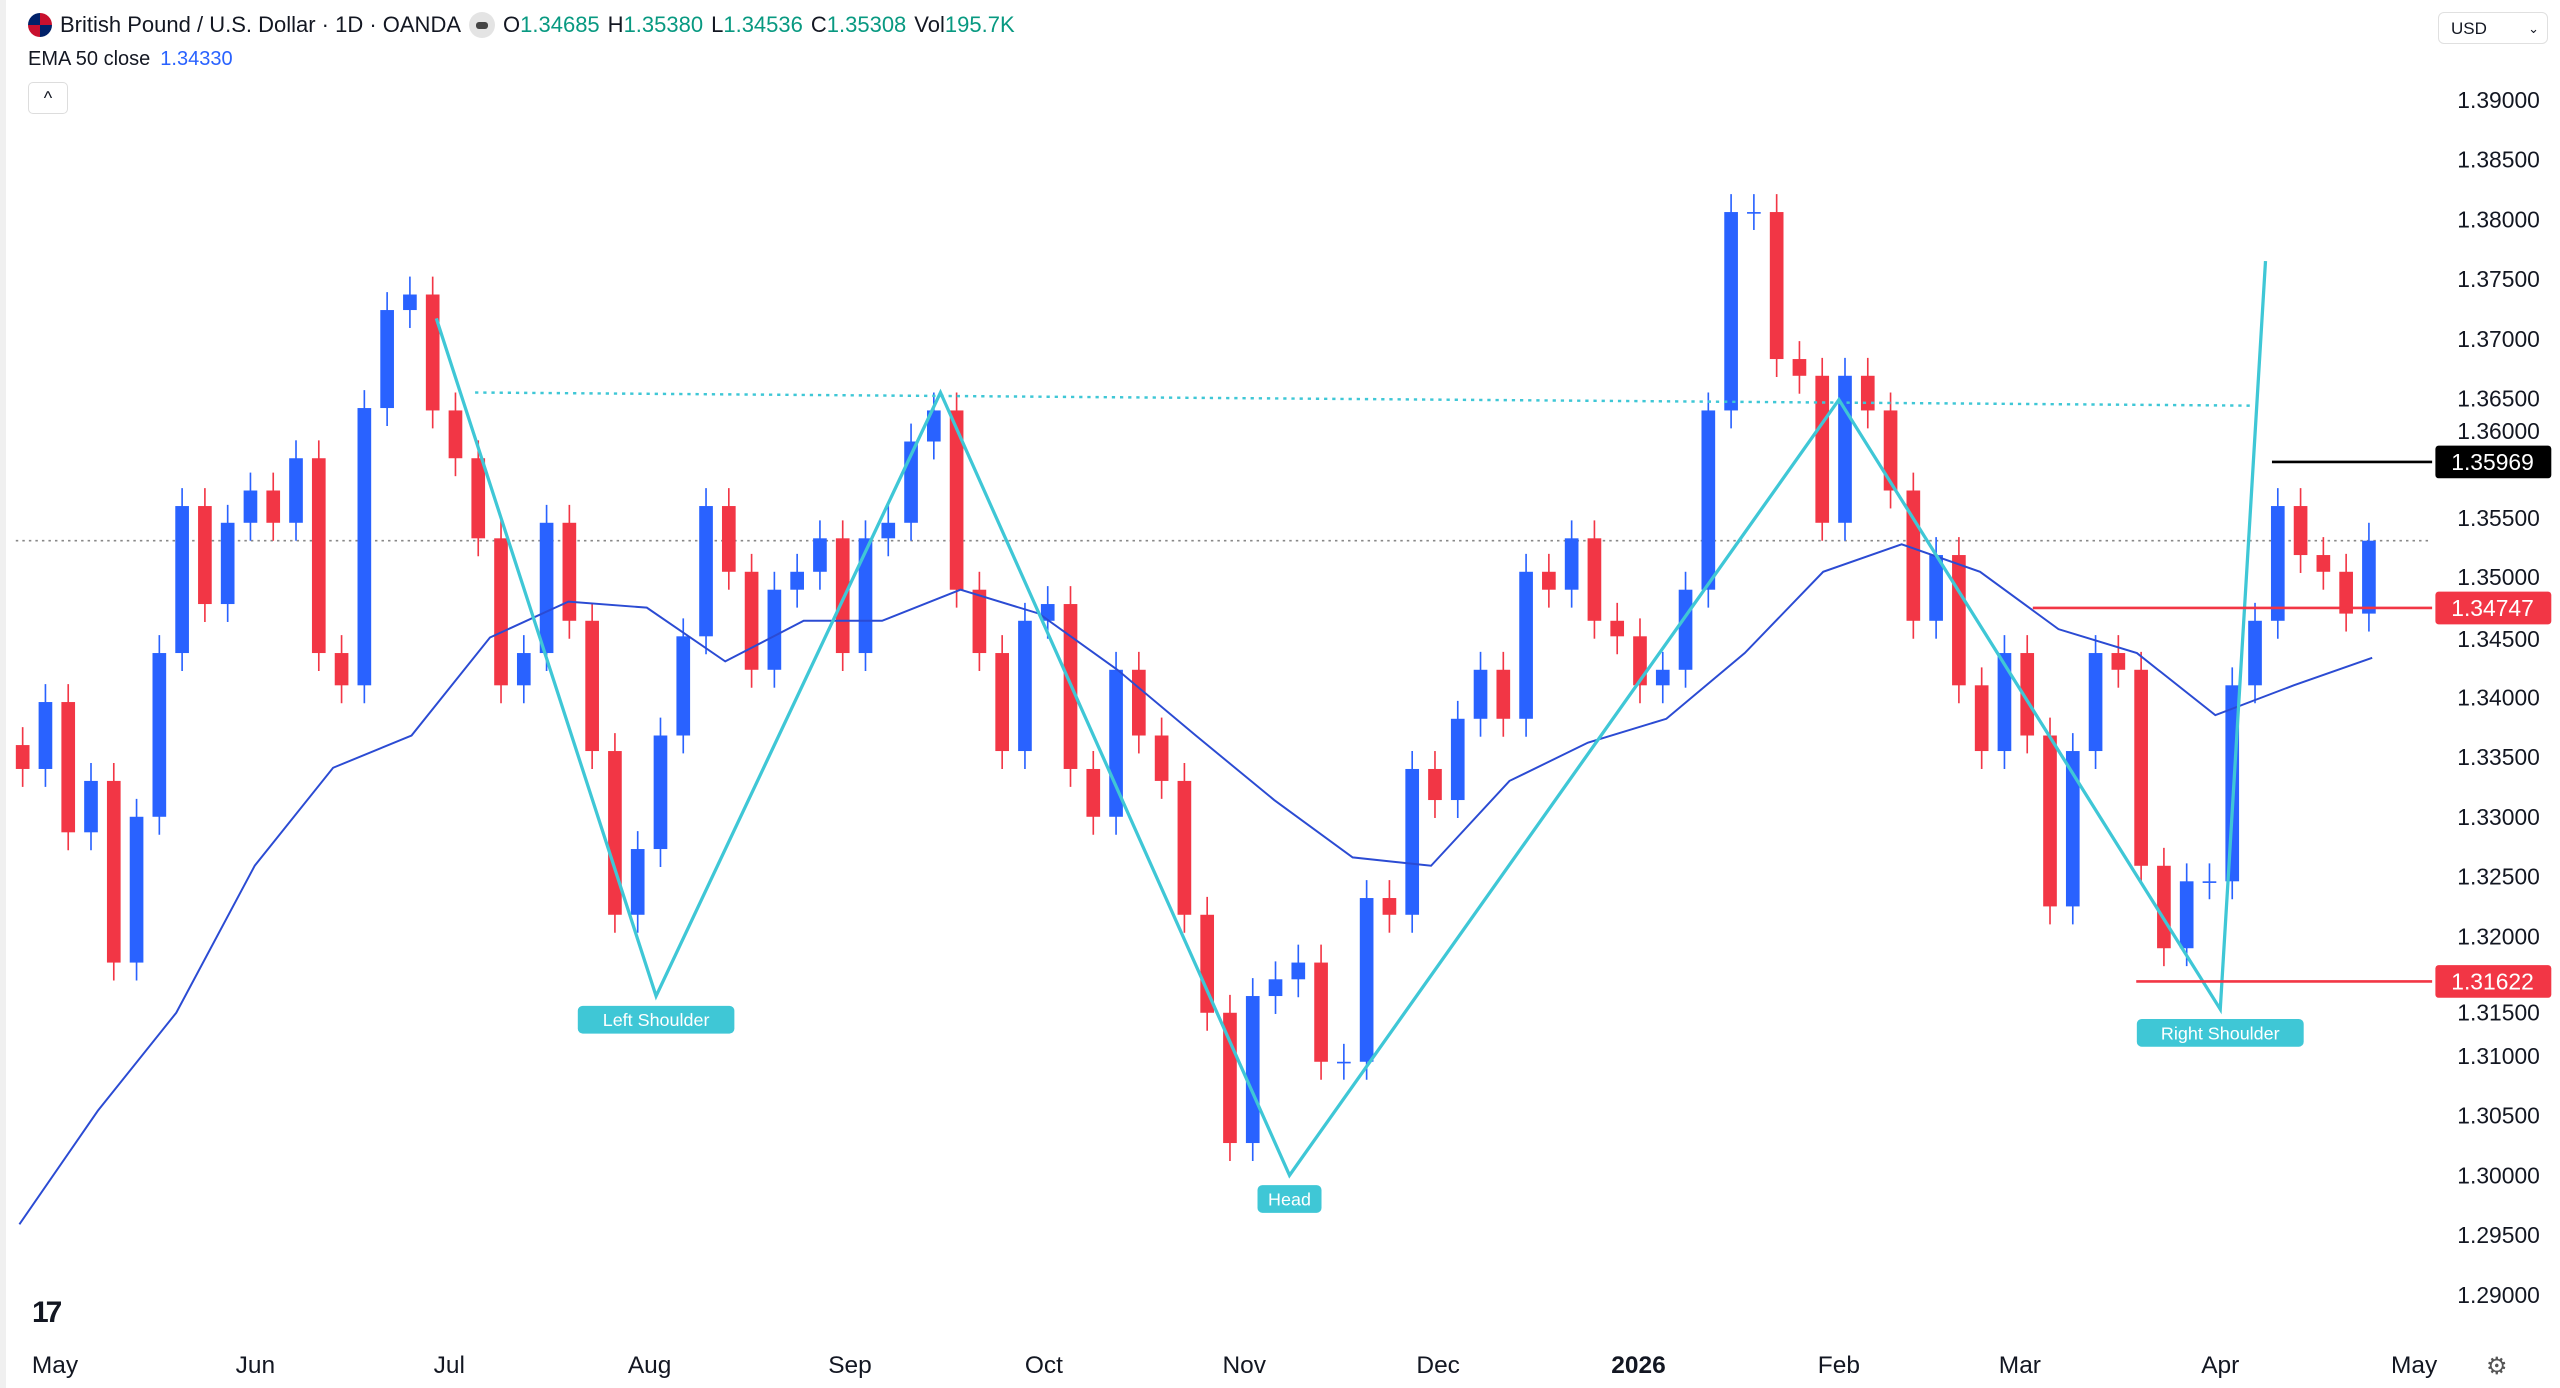  What do you see at coordinates (858, 25) in the screenshot?
I see `ohlc-close: C1.35308` at bounding box center [858, 25].